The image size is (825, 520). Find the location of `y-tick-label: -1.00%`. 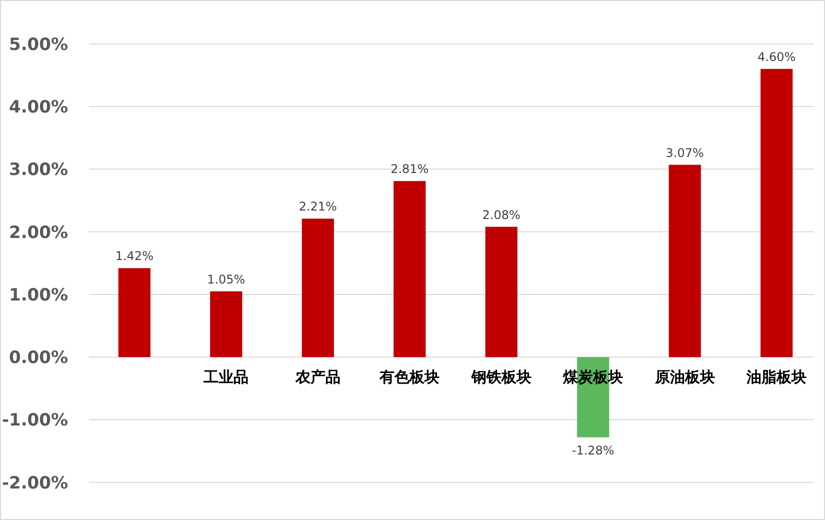

y-tick-label: -1.00% is located at coordinates (35, 420).